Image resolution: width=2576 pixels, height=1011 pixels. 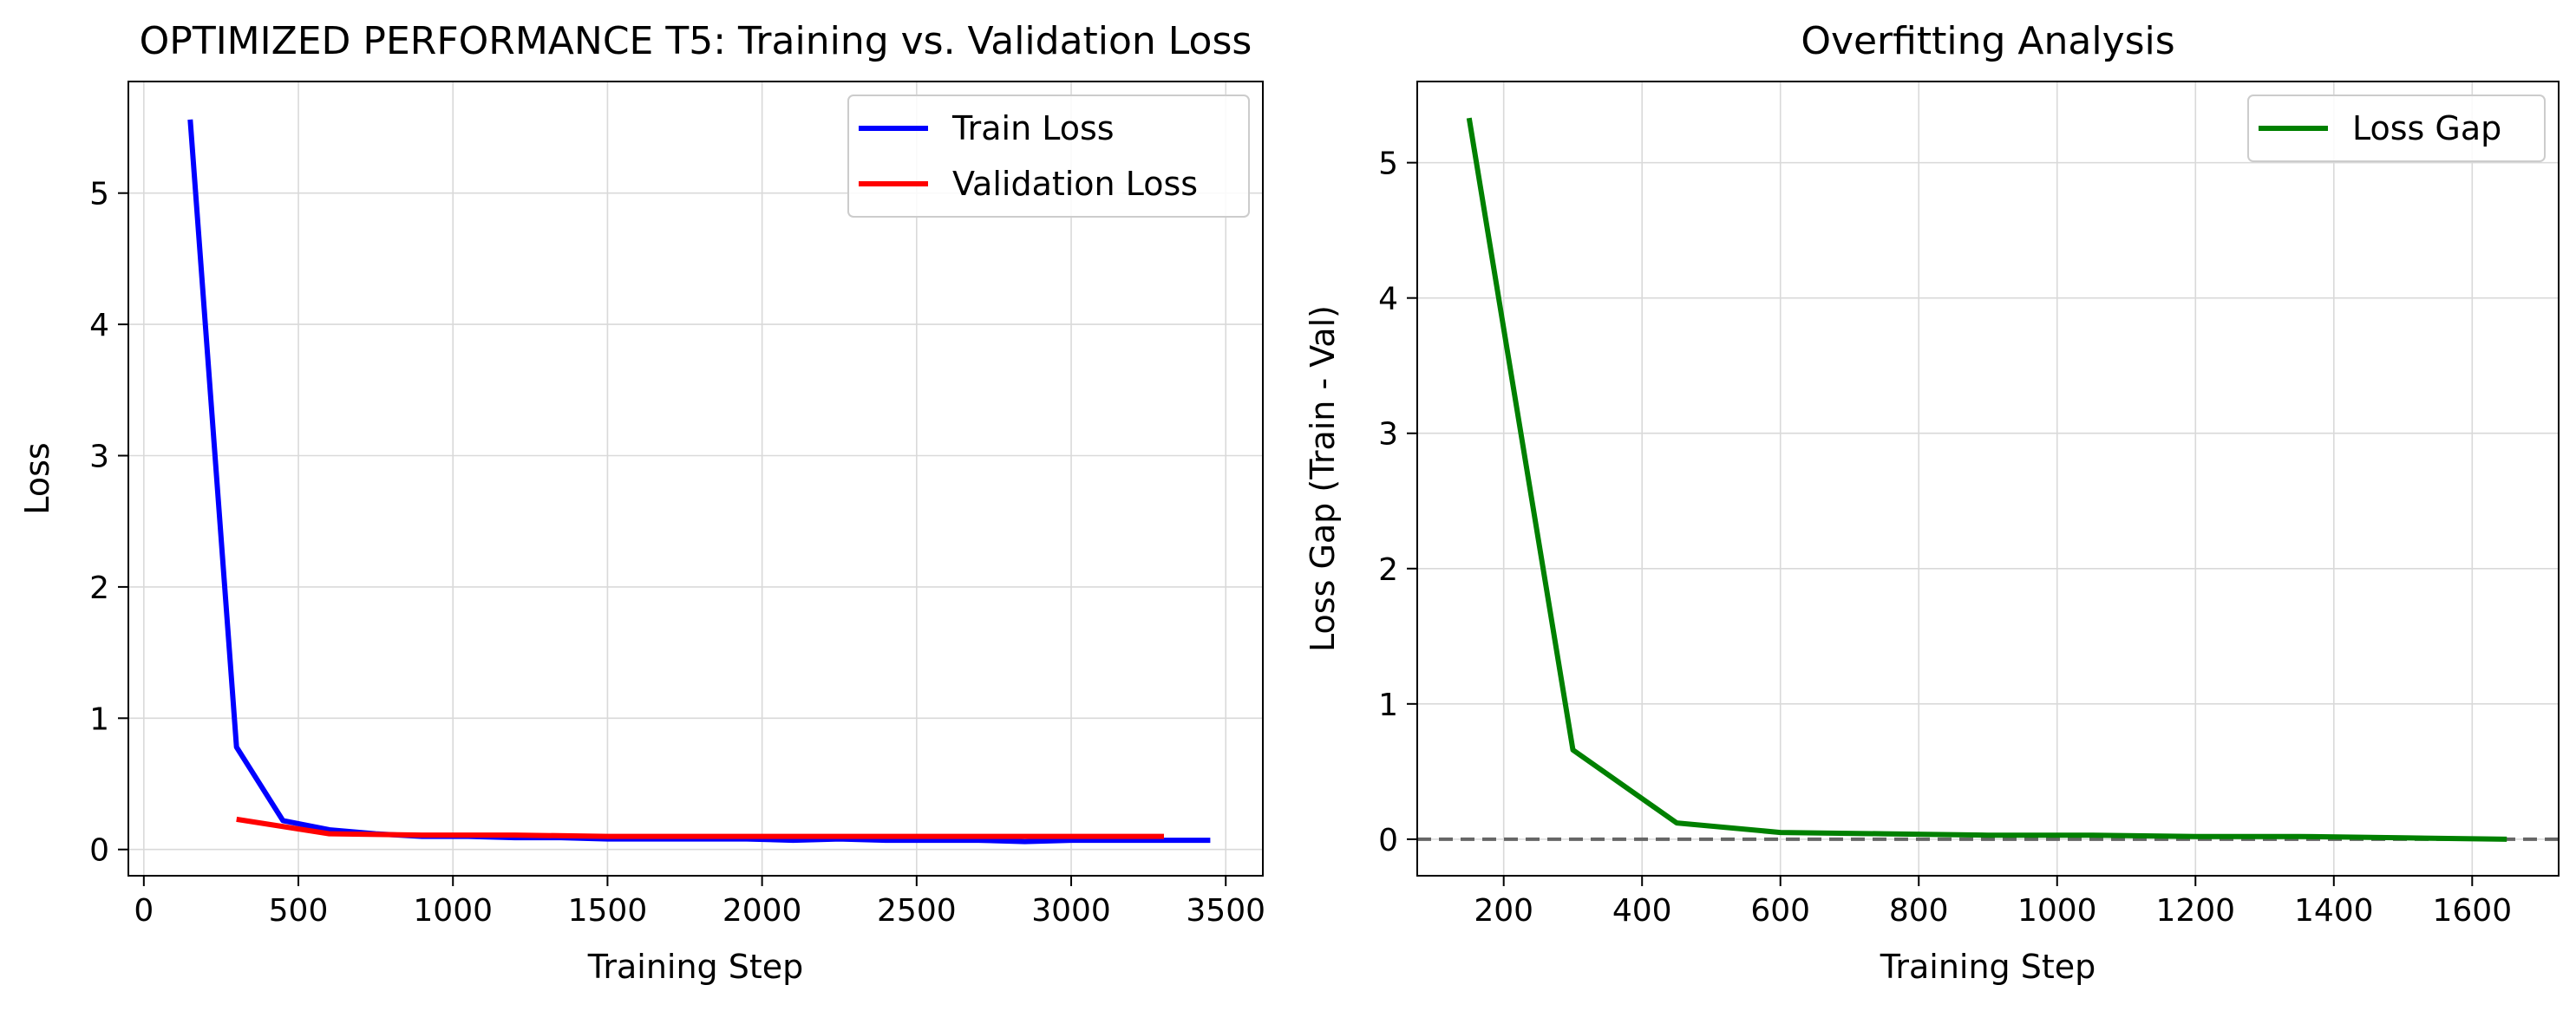 What do you see at coordinates (299, 911) in the screenshot?
I see `x-tick-label: 500` at bounding box center [299, 911].